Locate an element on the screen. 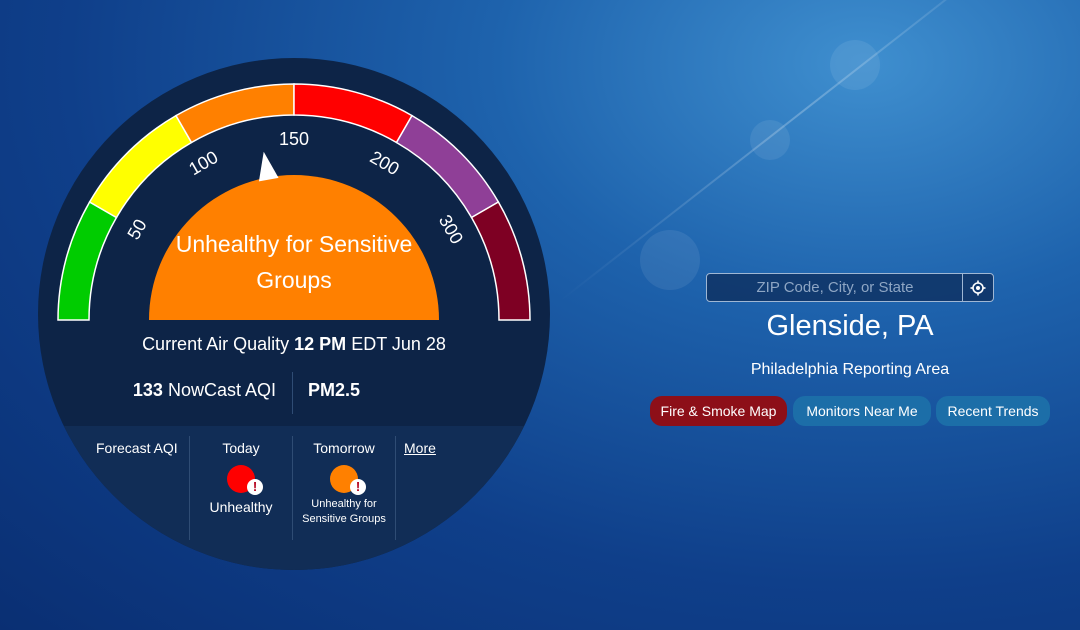 This screenshot has height=630, width=1080. locate-me-button is located at coordinates (977, 287).